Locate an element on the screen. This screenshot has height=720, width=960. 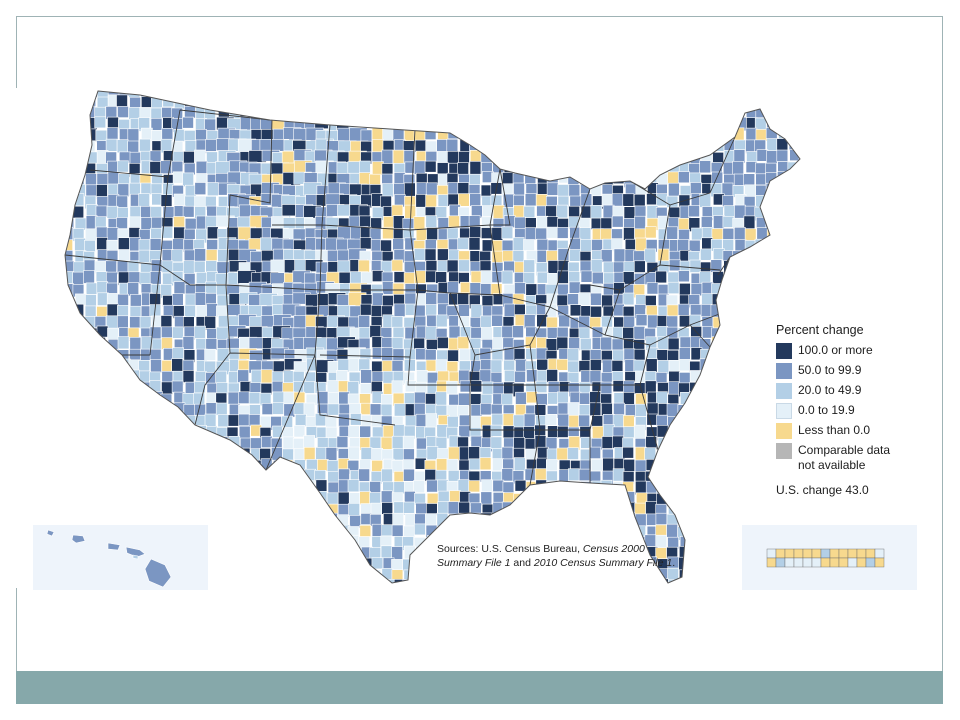
footer-bar is located at coordinates (479, 687).